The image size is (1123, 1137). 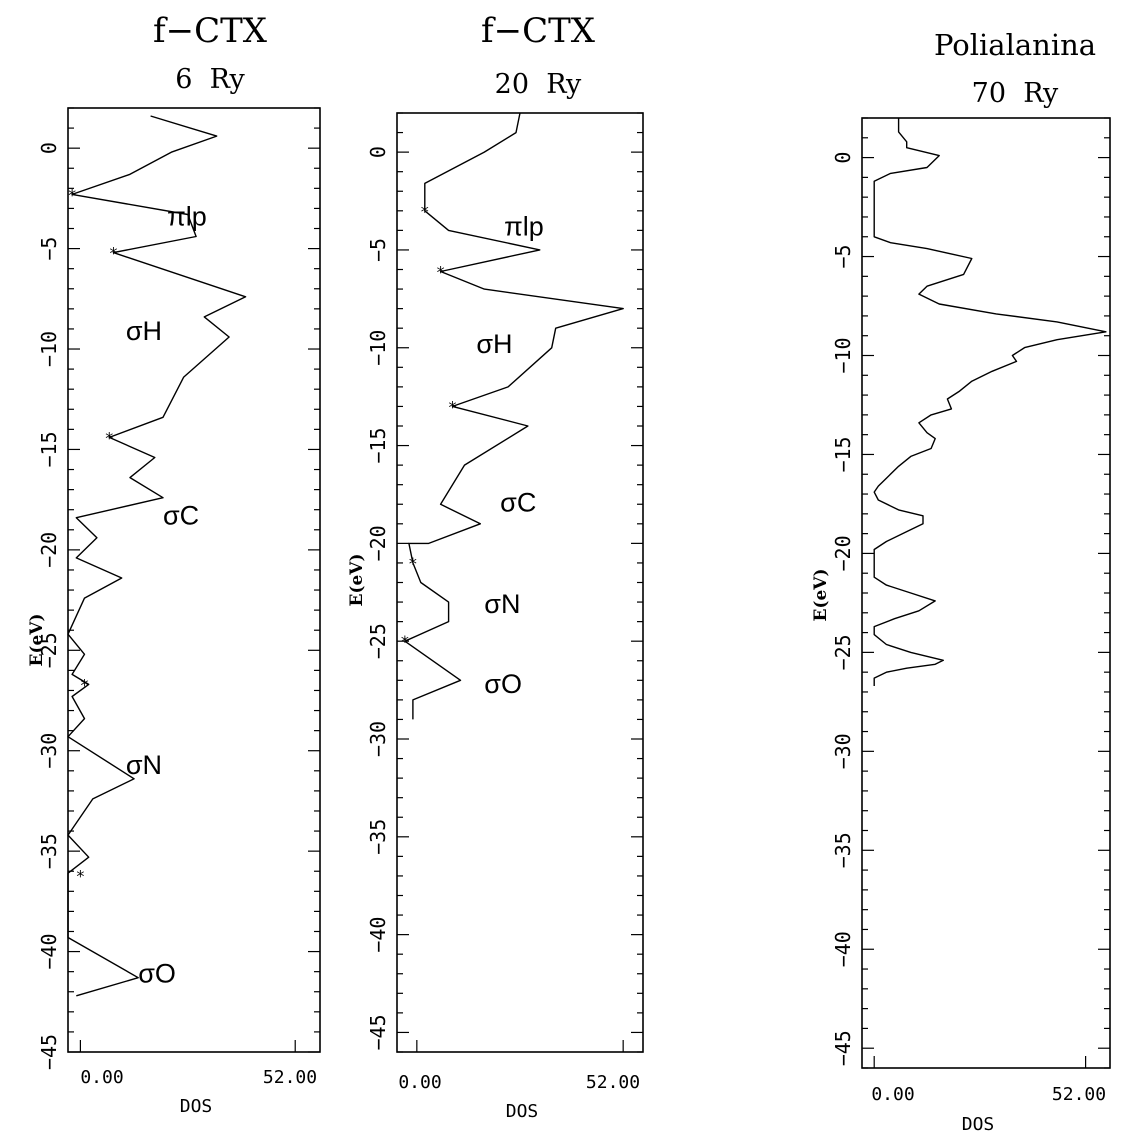 What do you see at coordinates (210, 79) in the screenshot?
I see `panel-subtitle: 6 Ry` at bounding box center [210, 79].